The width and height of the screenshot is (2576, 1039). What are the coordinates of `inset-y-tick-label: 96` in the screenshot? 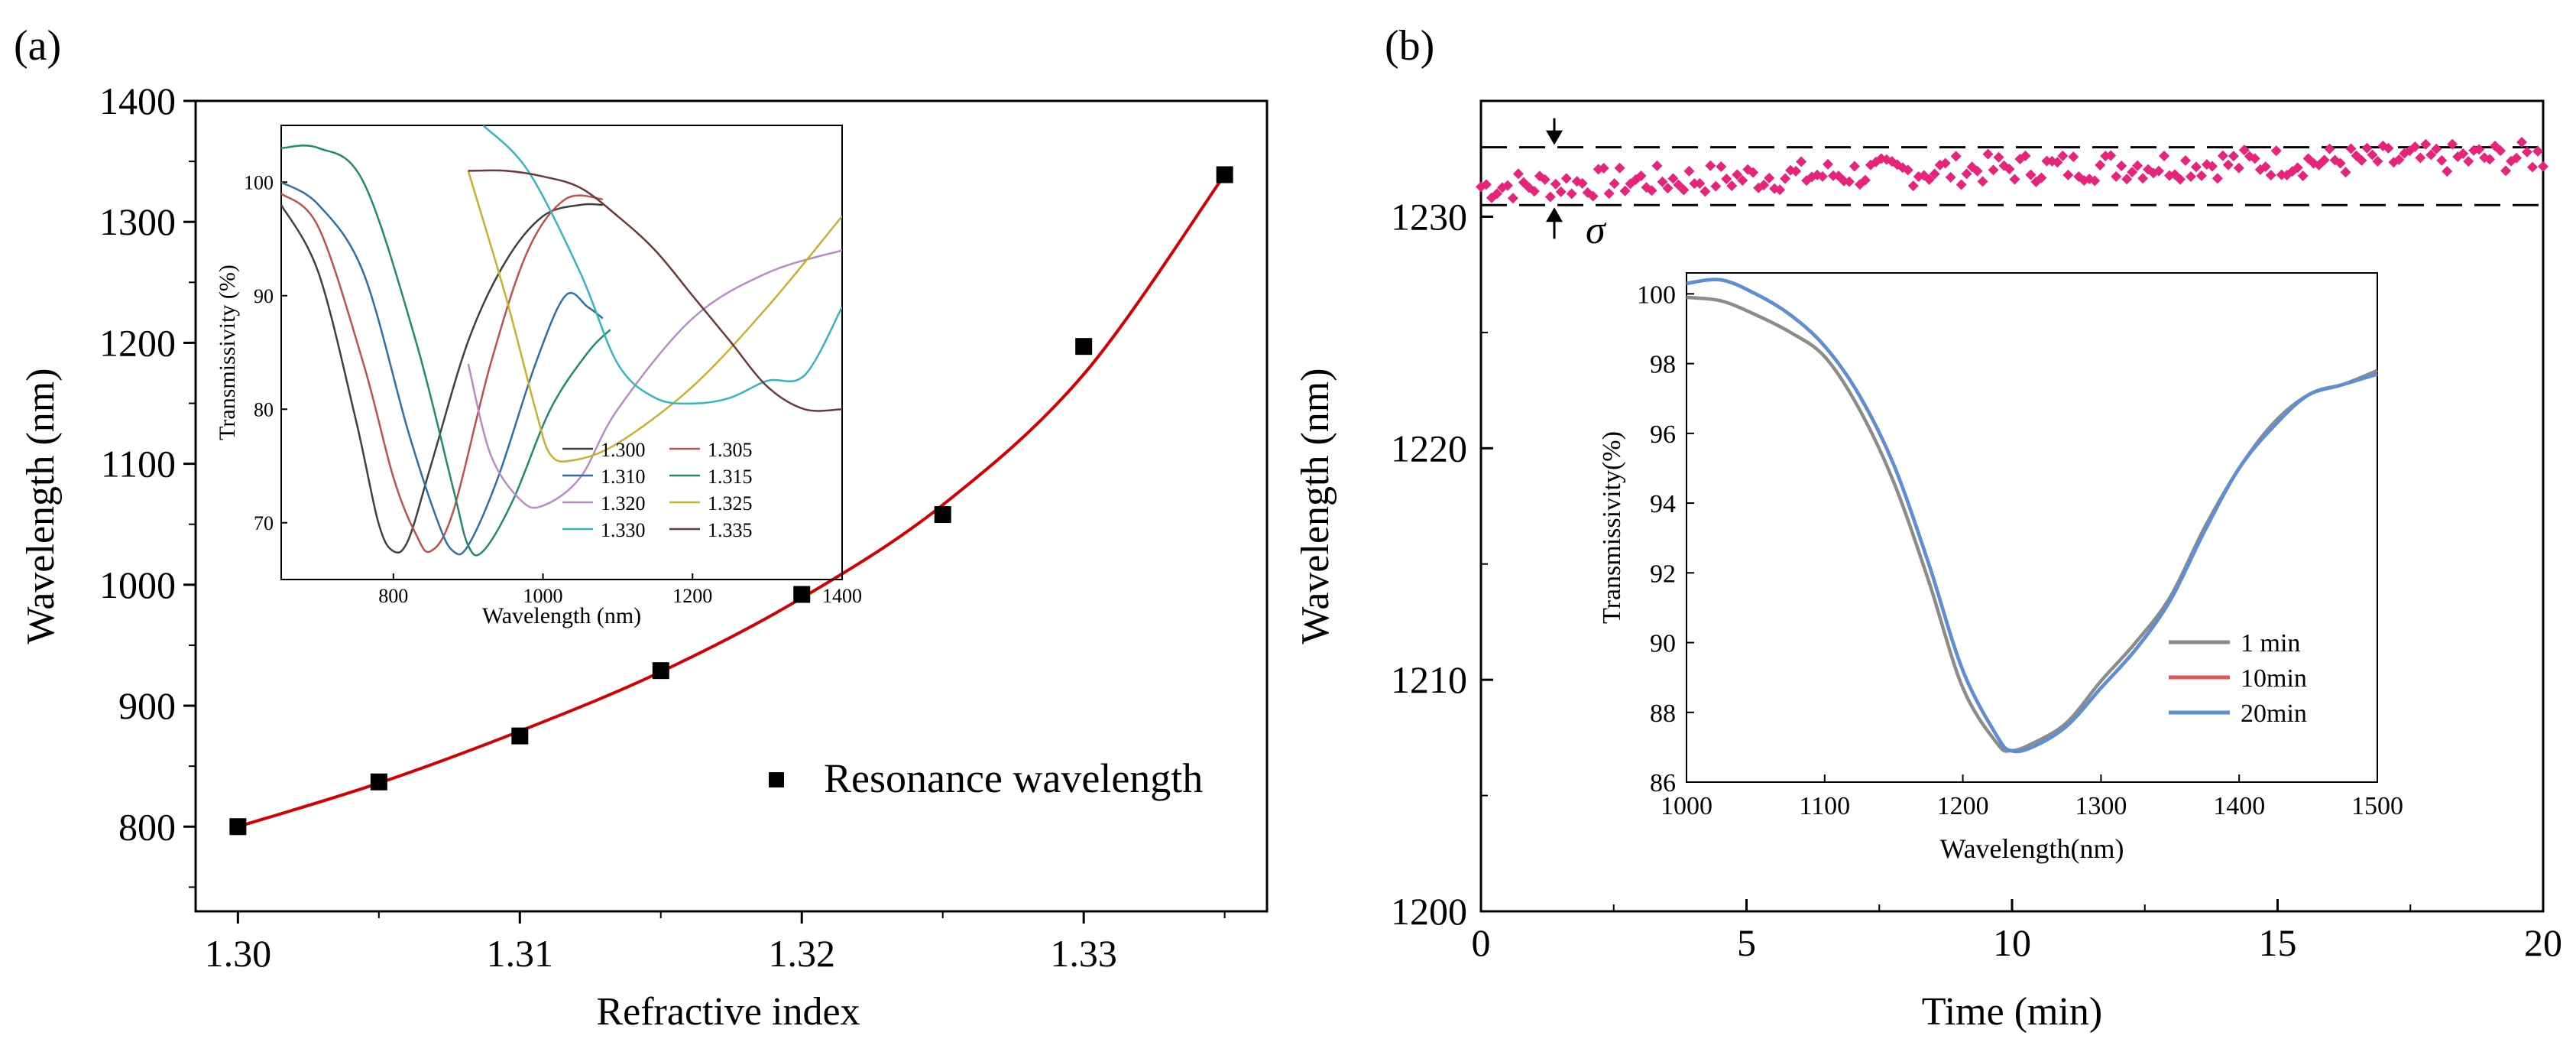 It's located at (1663, 434).